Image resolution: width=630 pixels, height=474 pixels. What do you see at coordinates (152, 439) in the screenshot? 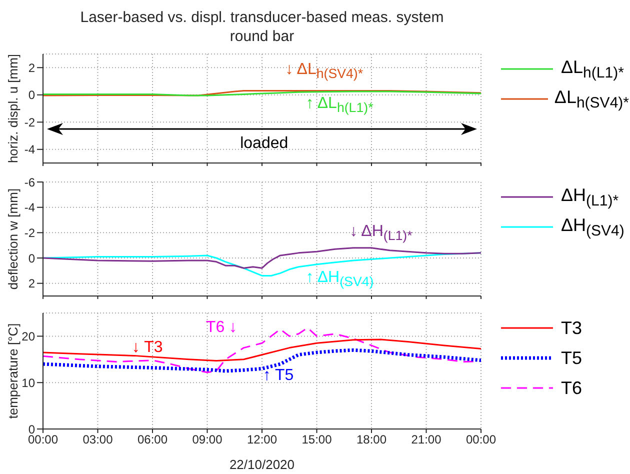
I see `x-tick-label: 06:00` at bounding box center [152, 439].